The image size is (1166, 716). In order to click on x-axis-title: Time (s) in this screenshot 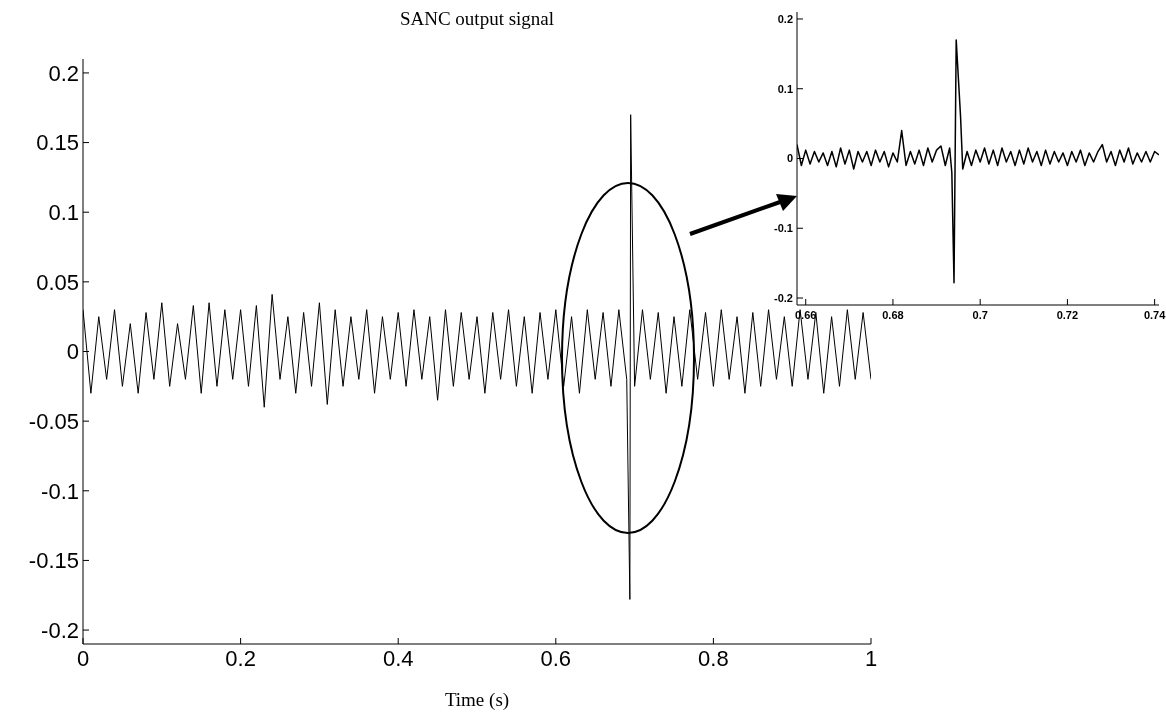, I will do `click(477, 700)`.